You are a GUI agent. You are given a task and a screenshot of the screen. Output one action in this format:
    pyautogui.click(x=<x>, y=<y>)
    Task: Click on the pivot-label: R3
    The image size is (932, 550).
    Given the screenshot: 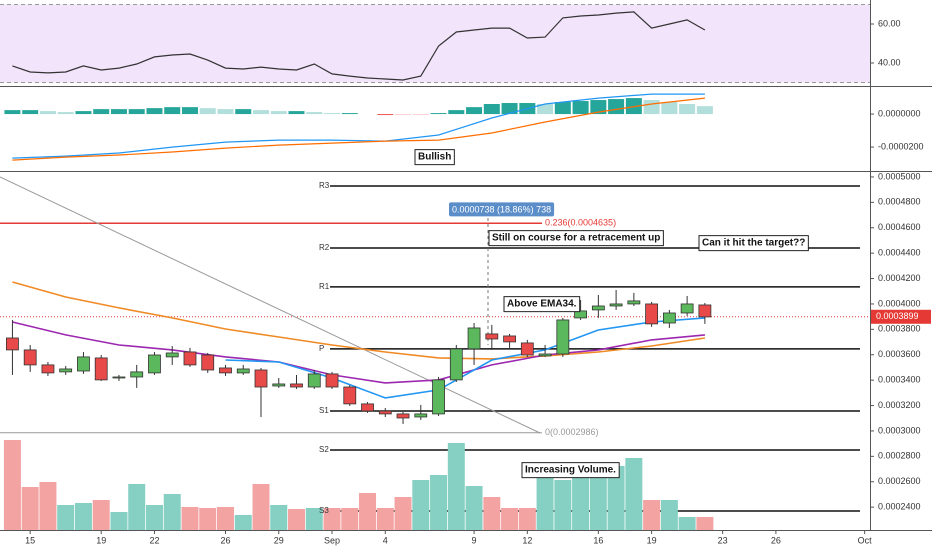 What is the action you would take?
    pyautogui.click(x=324, y=185)
    